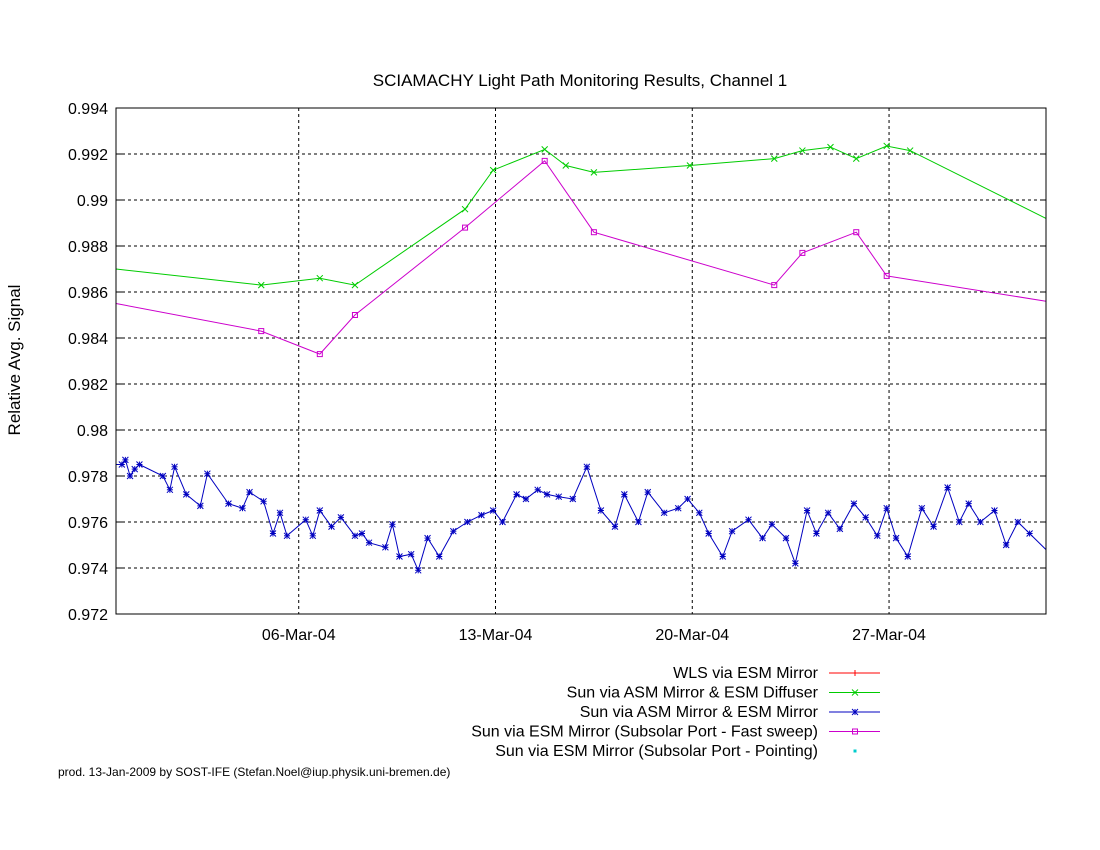 Image resolution: width=1100 pixels, height=850 pixels. I want to click on y-tick-label: 0.986, so click(88, 293).